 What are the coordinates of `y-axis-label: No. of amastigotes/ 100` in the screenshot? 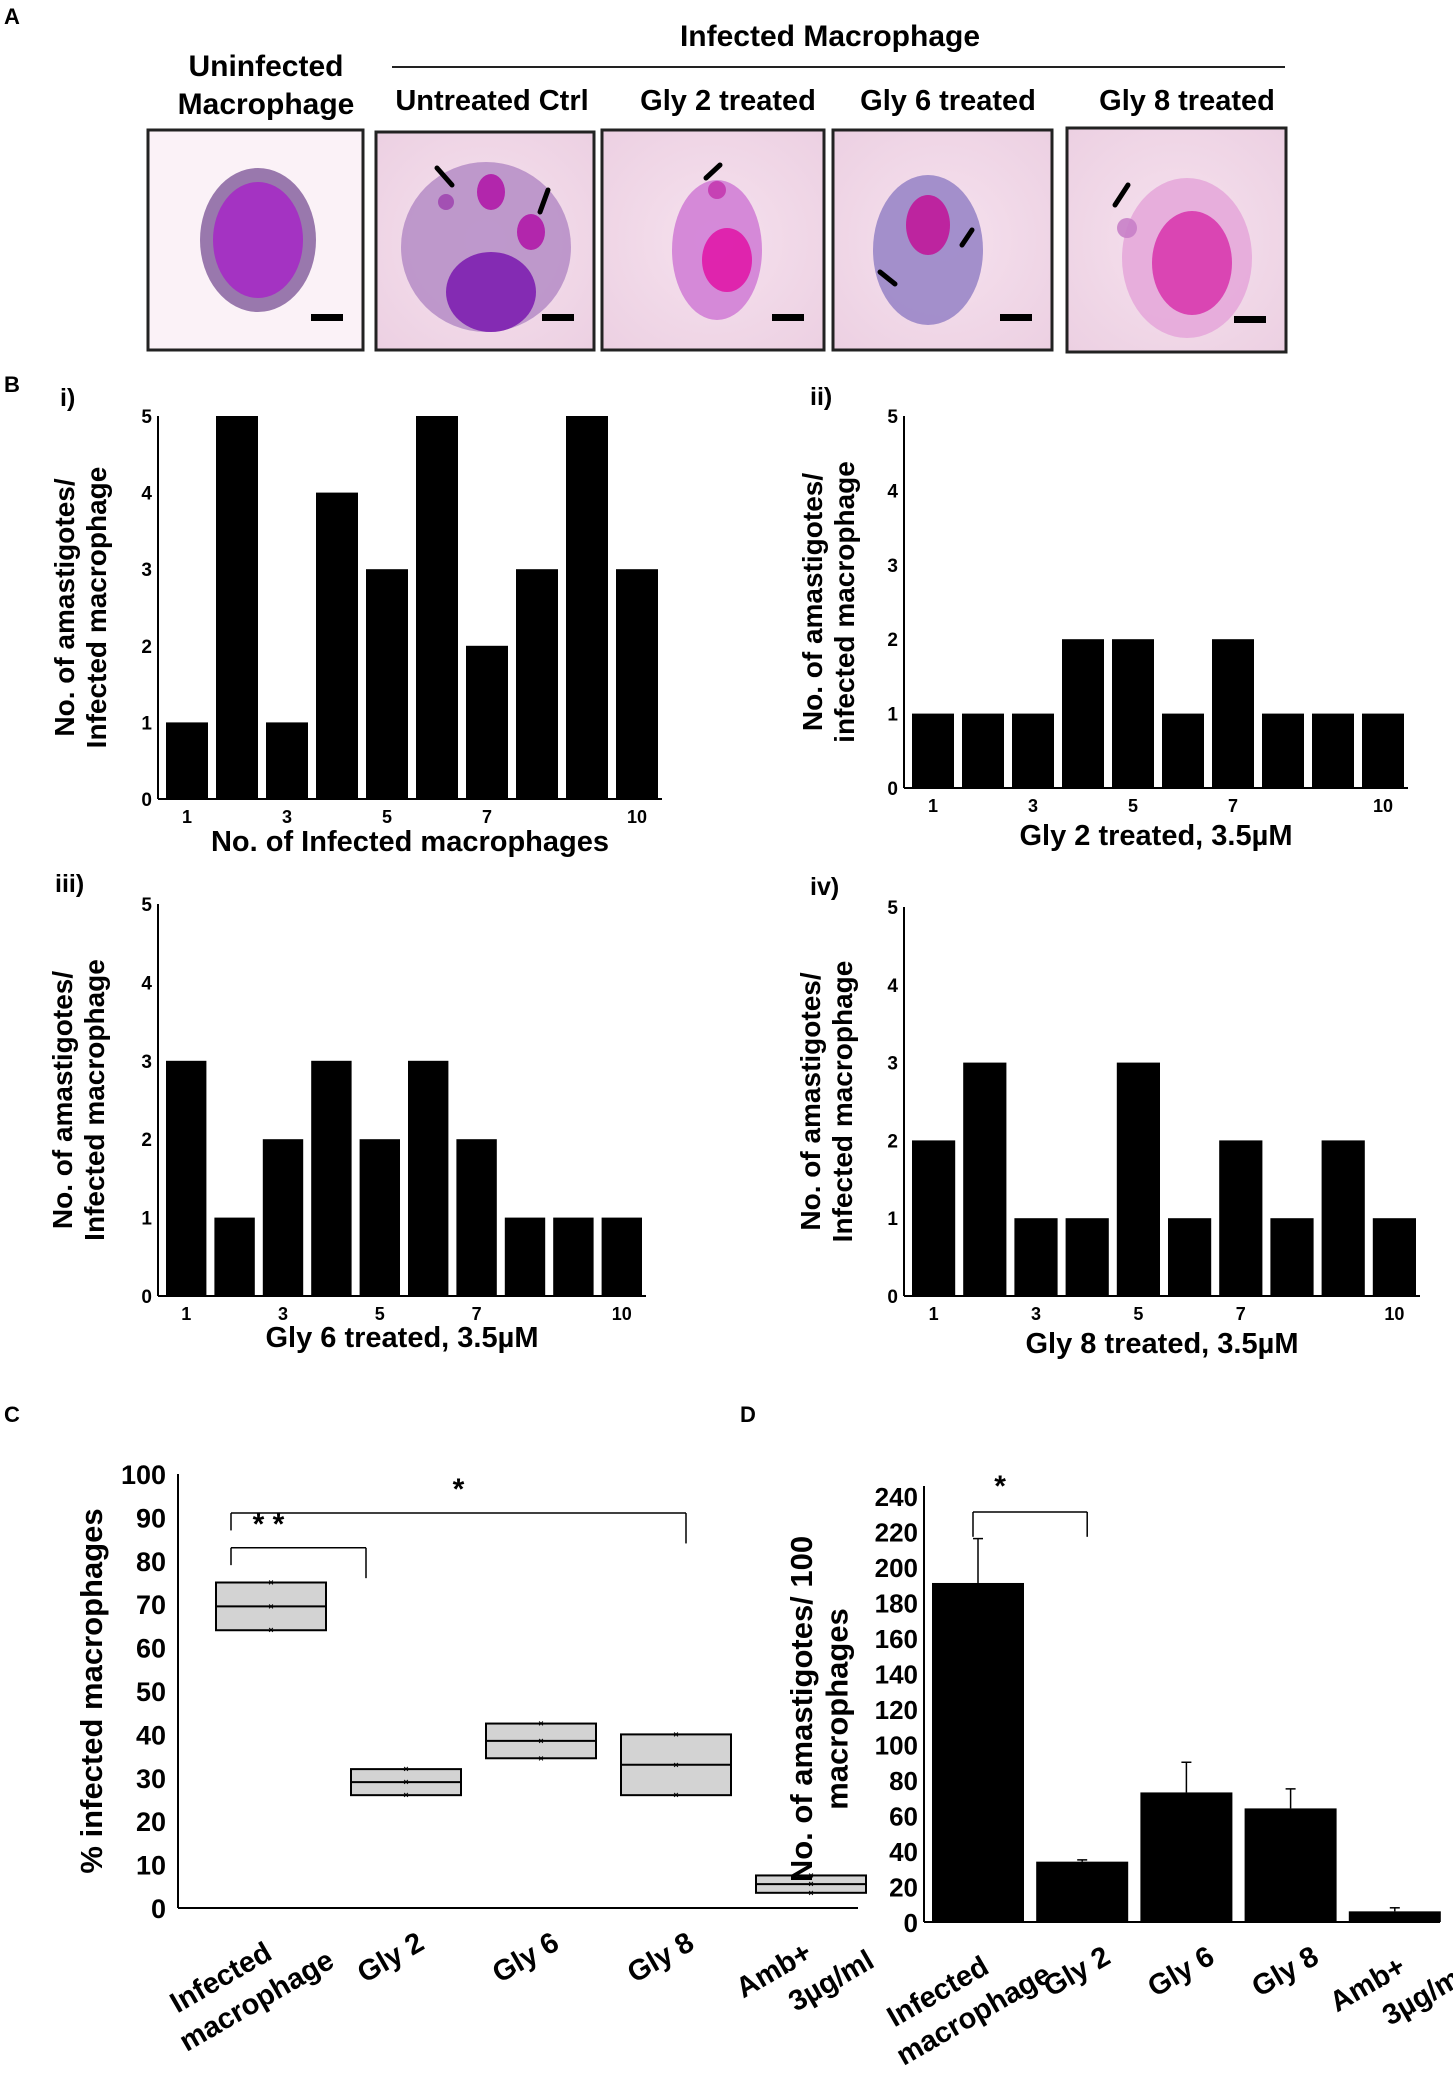 It's located at (801, 1709).